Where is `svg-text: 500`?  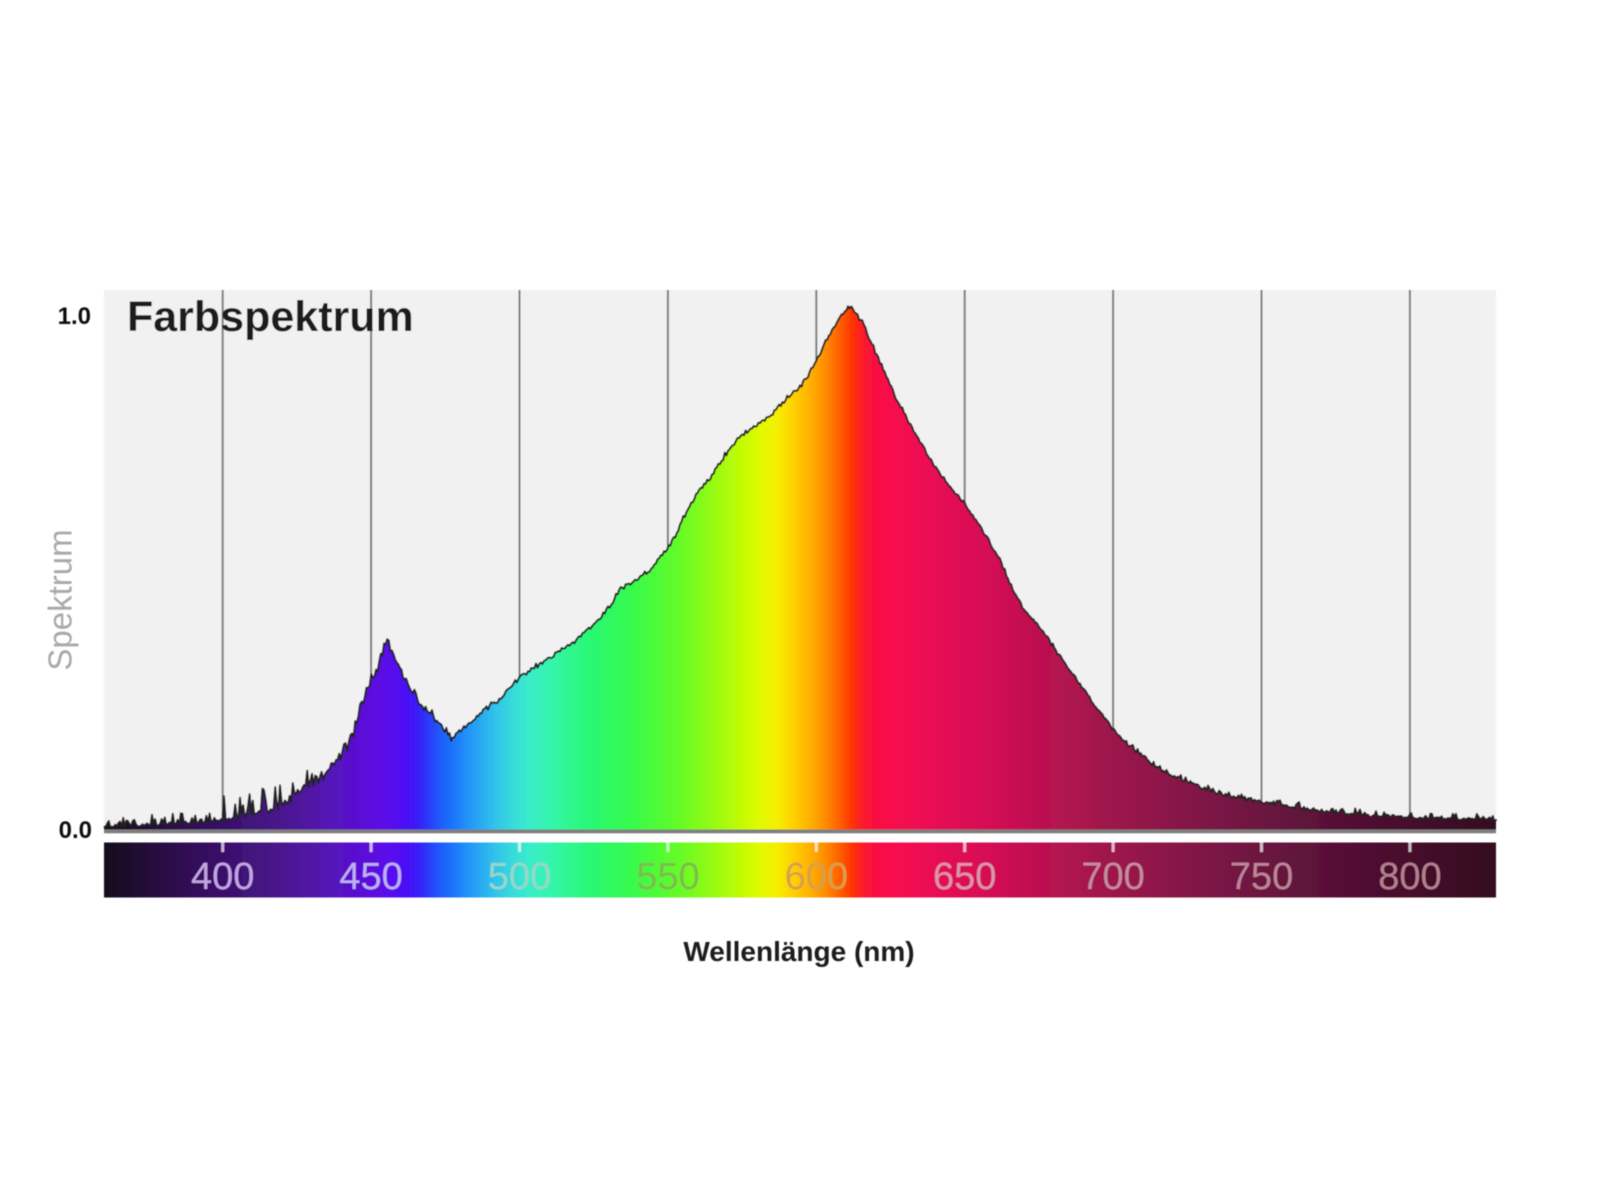
svg-text: 500 is located at coordinates (519, 877).